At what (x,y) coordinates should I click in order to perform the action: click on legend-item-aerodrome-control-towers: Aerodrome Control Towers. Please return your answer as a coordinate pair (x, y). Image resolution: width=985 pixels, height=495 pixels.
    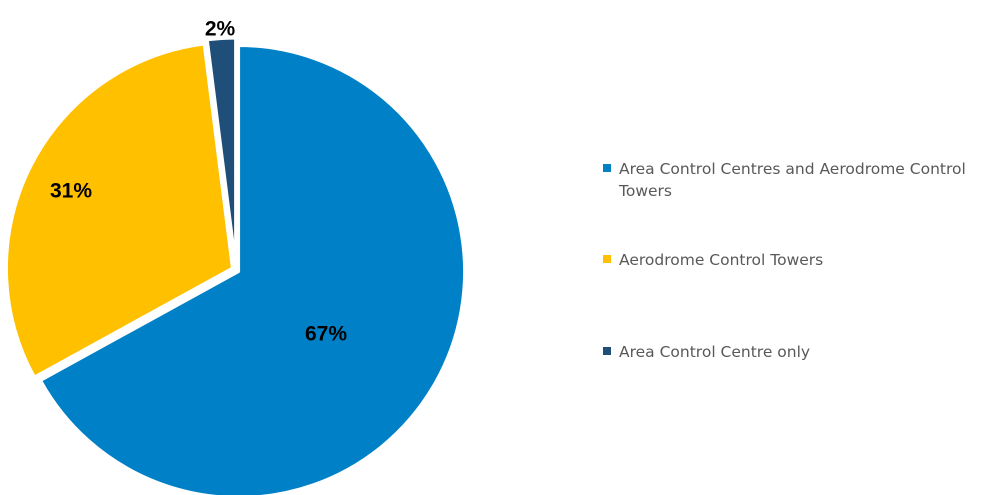
    Looking at the image, I should click on (791, 260).